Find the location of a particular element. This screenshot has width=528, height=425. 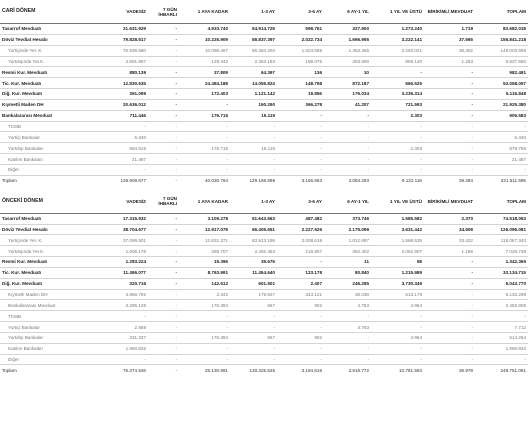

table-cell: 51.643.663 is located at coordinates (253, 219).